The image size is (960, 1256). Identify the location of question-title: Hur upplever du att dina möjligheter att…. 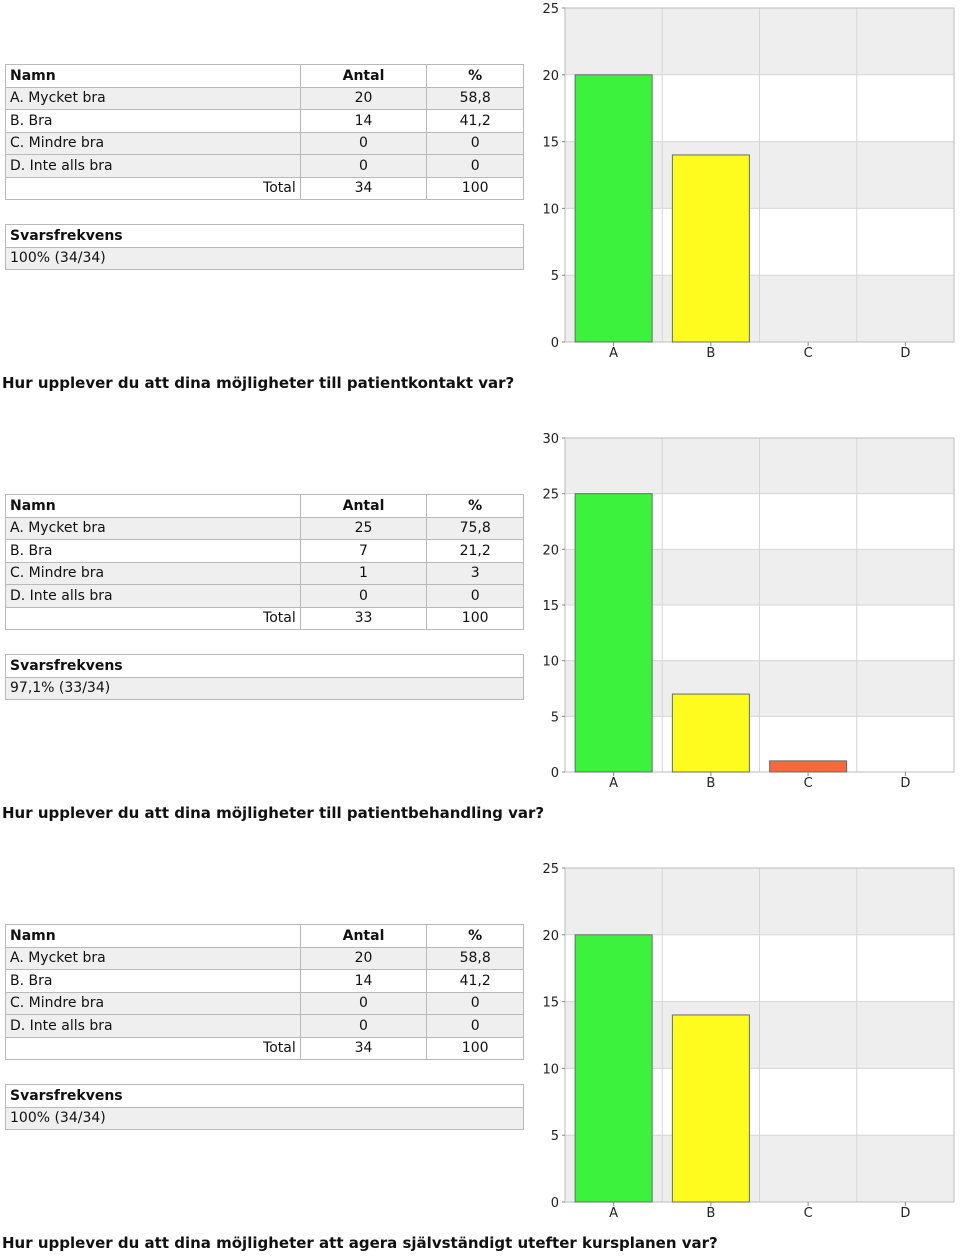
(360, 1243).